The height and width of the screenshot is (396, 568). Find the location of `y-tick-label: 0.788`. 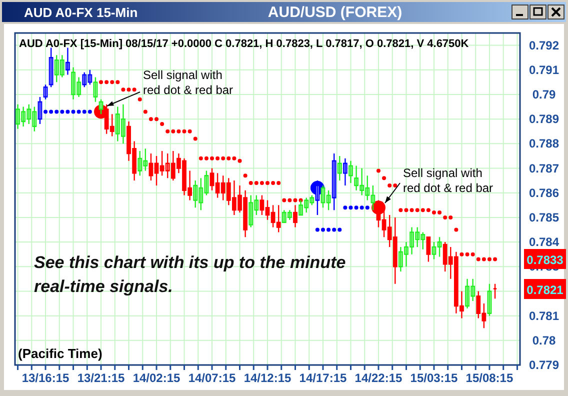

y-tick-label: 0.788 is located at coordinates (544, 143).